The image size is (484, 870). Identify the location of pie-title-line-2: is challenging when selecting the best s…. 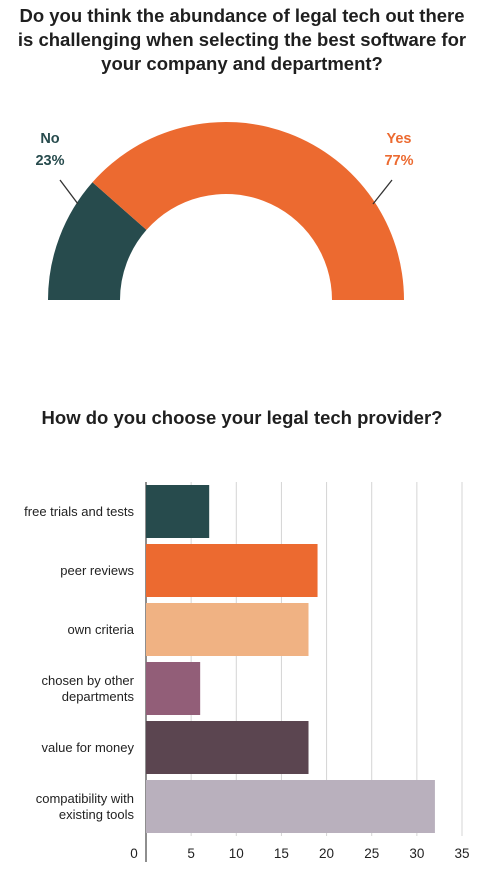
(242, 39).